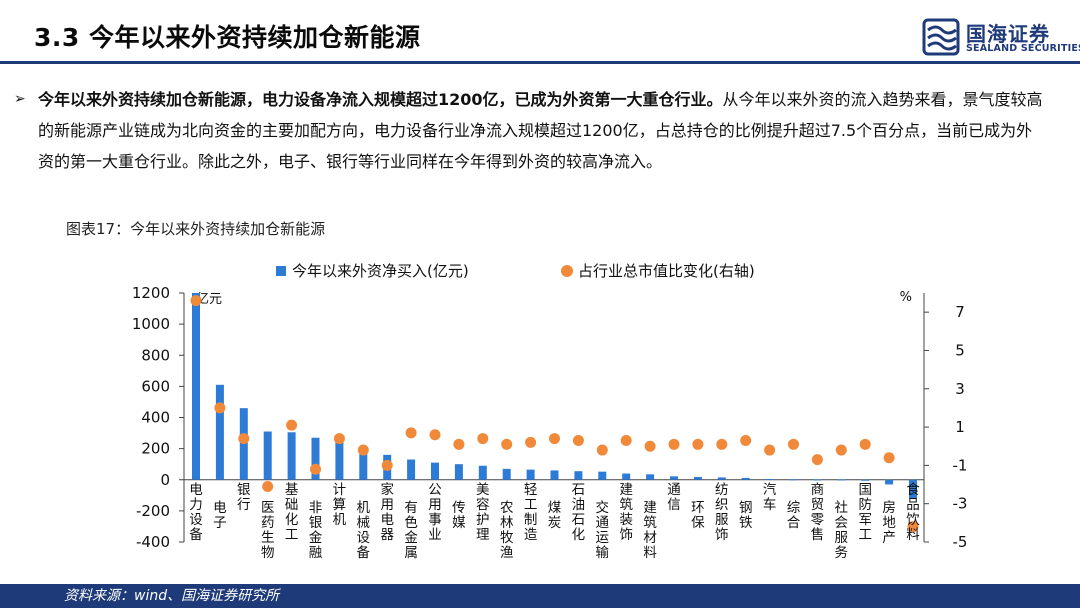 The width and height of the screenshot is (1080, 608). Describe the element at coordinates (865, 505) in the screenshot. I see `category-label-char: 防` at that location.